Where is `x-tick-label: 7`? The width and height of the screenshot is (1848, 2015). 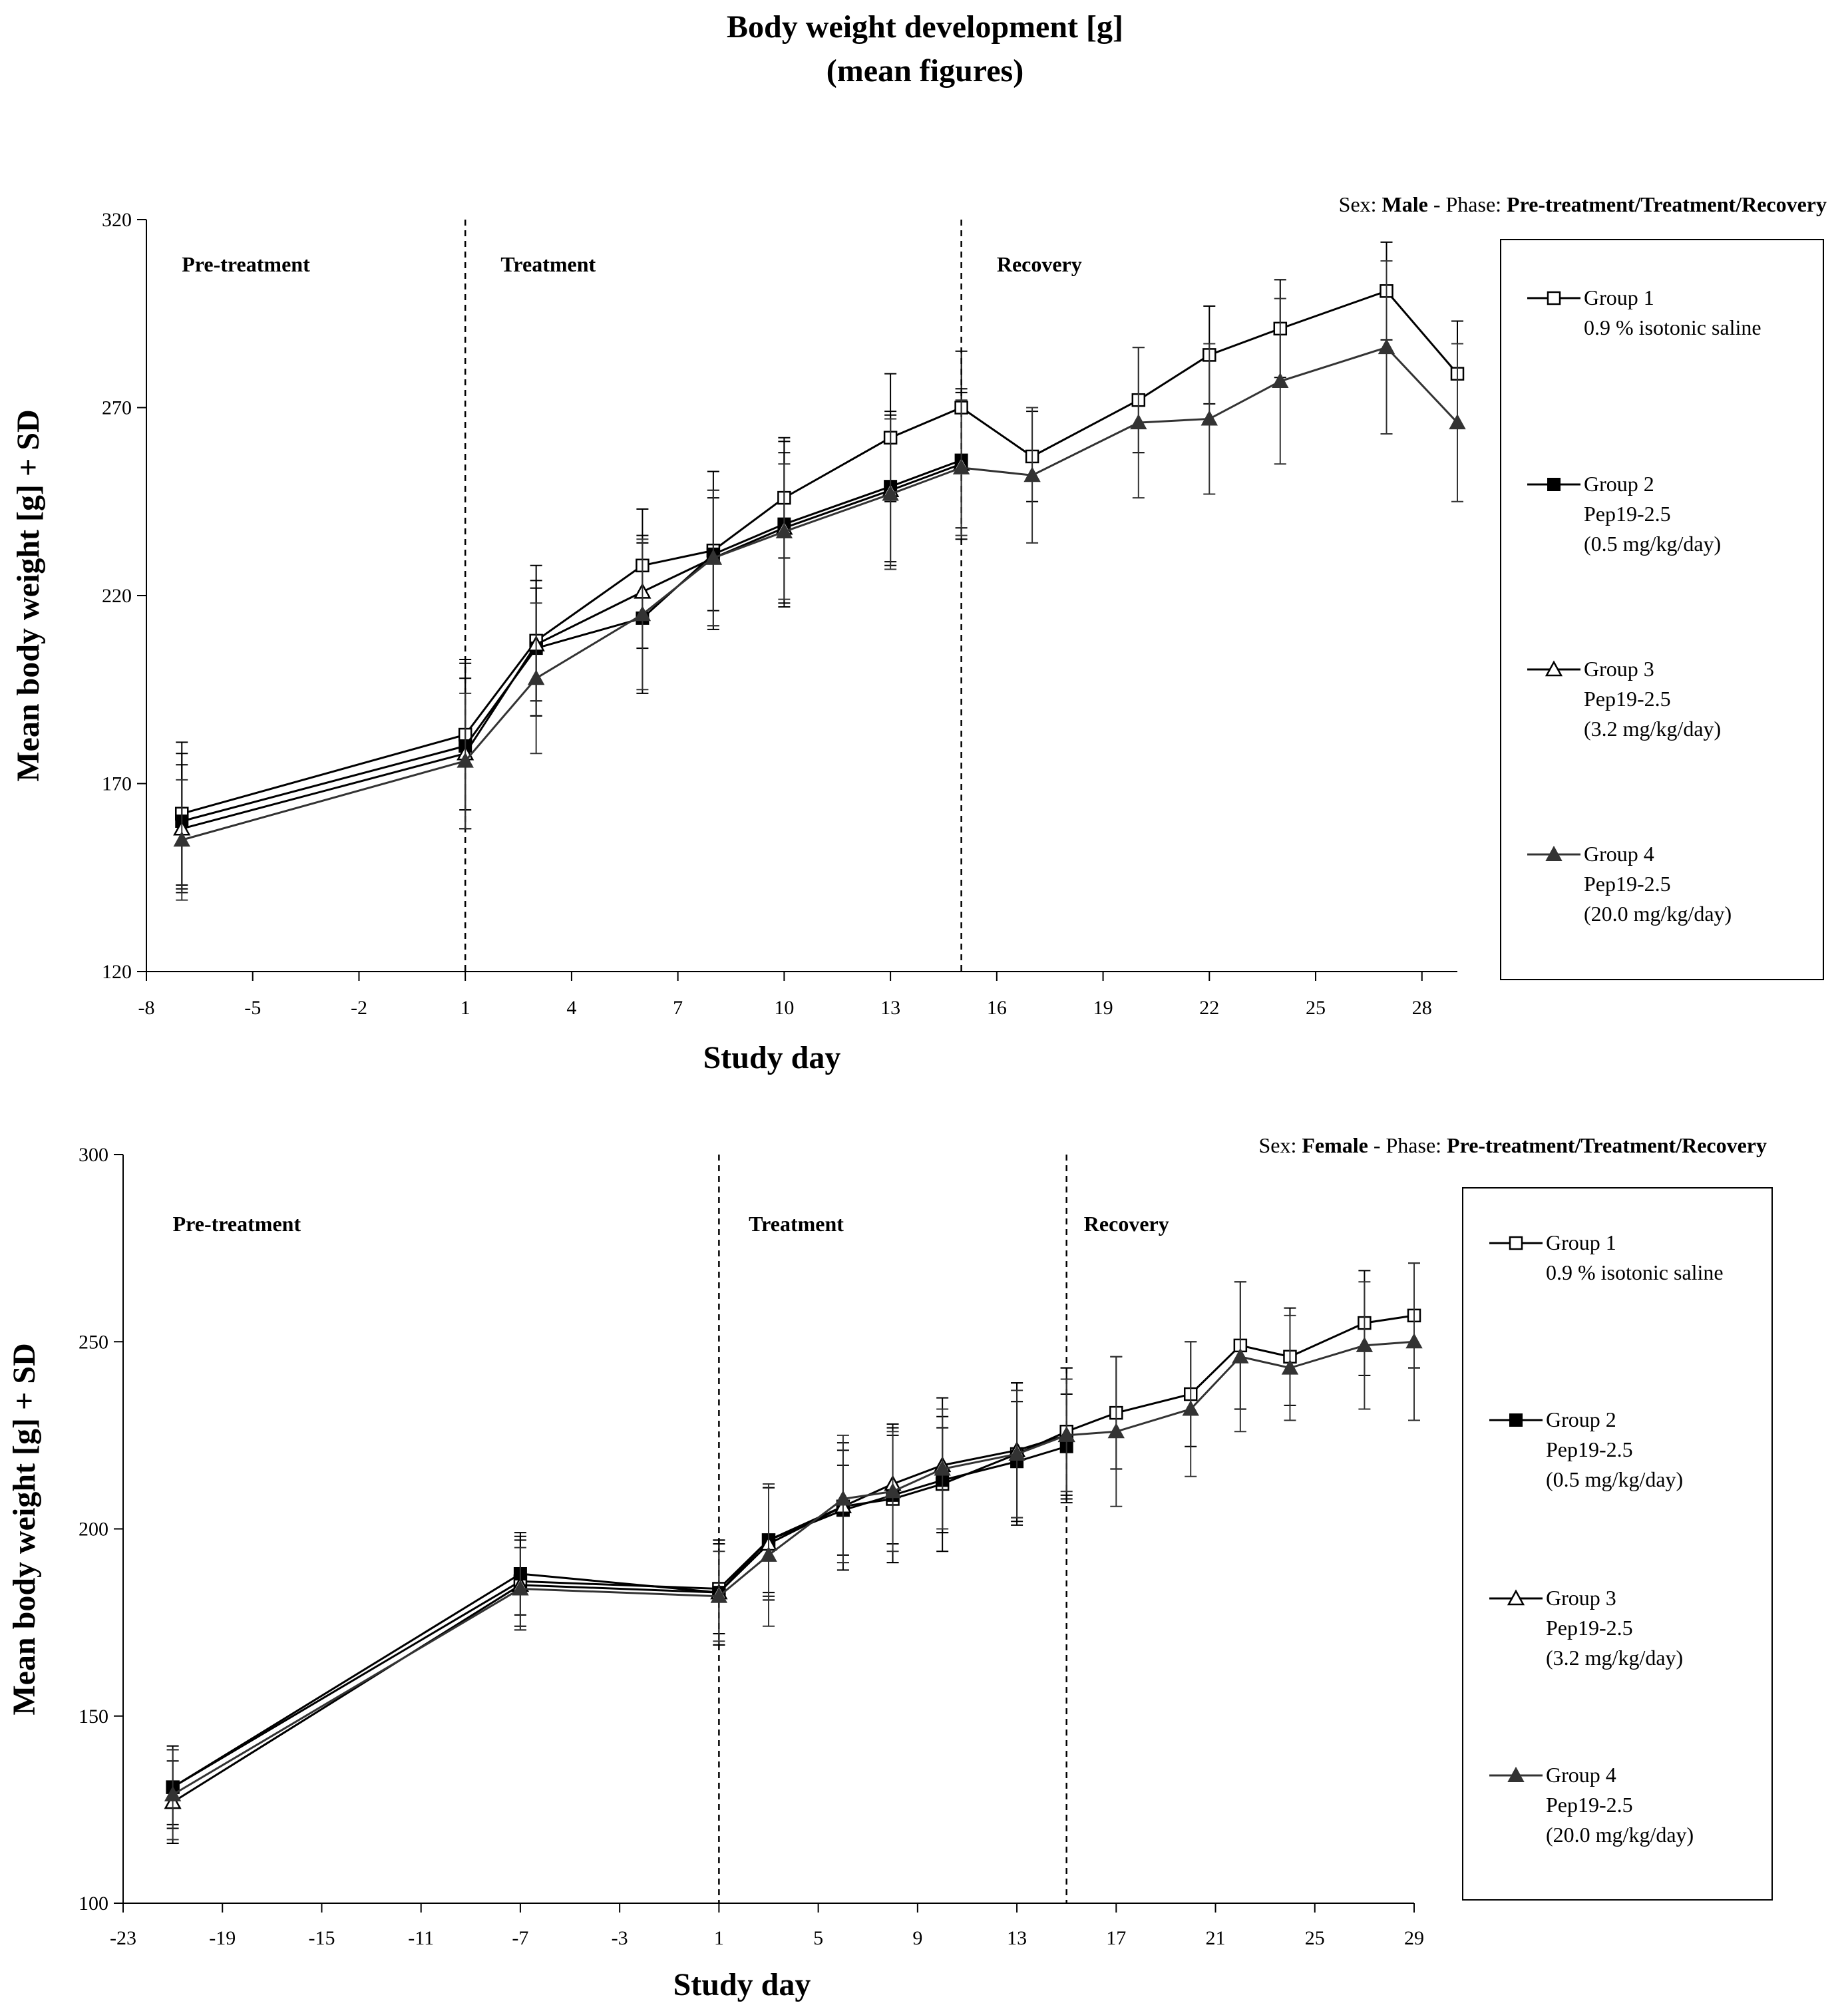 x-tick-label: 7 is located at coordinates (678, 1008).